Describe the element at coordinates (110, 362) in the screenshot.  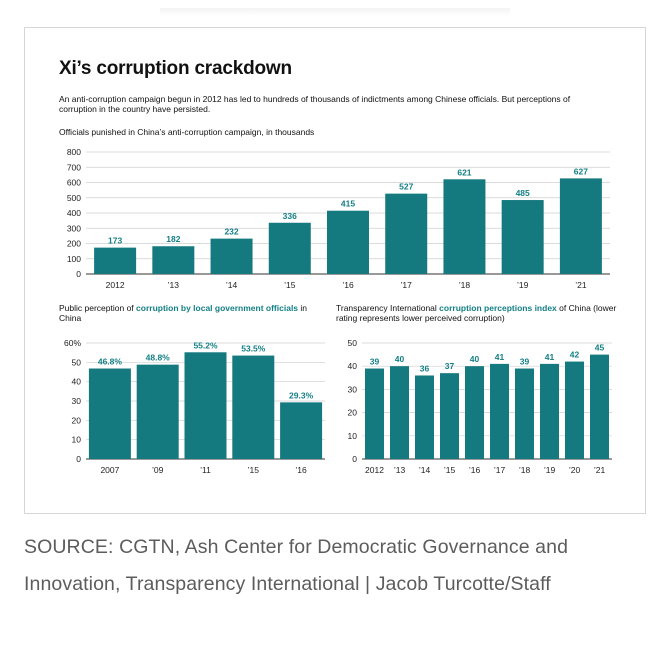
I see `value-label: 46.8%` at that location.